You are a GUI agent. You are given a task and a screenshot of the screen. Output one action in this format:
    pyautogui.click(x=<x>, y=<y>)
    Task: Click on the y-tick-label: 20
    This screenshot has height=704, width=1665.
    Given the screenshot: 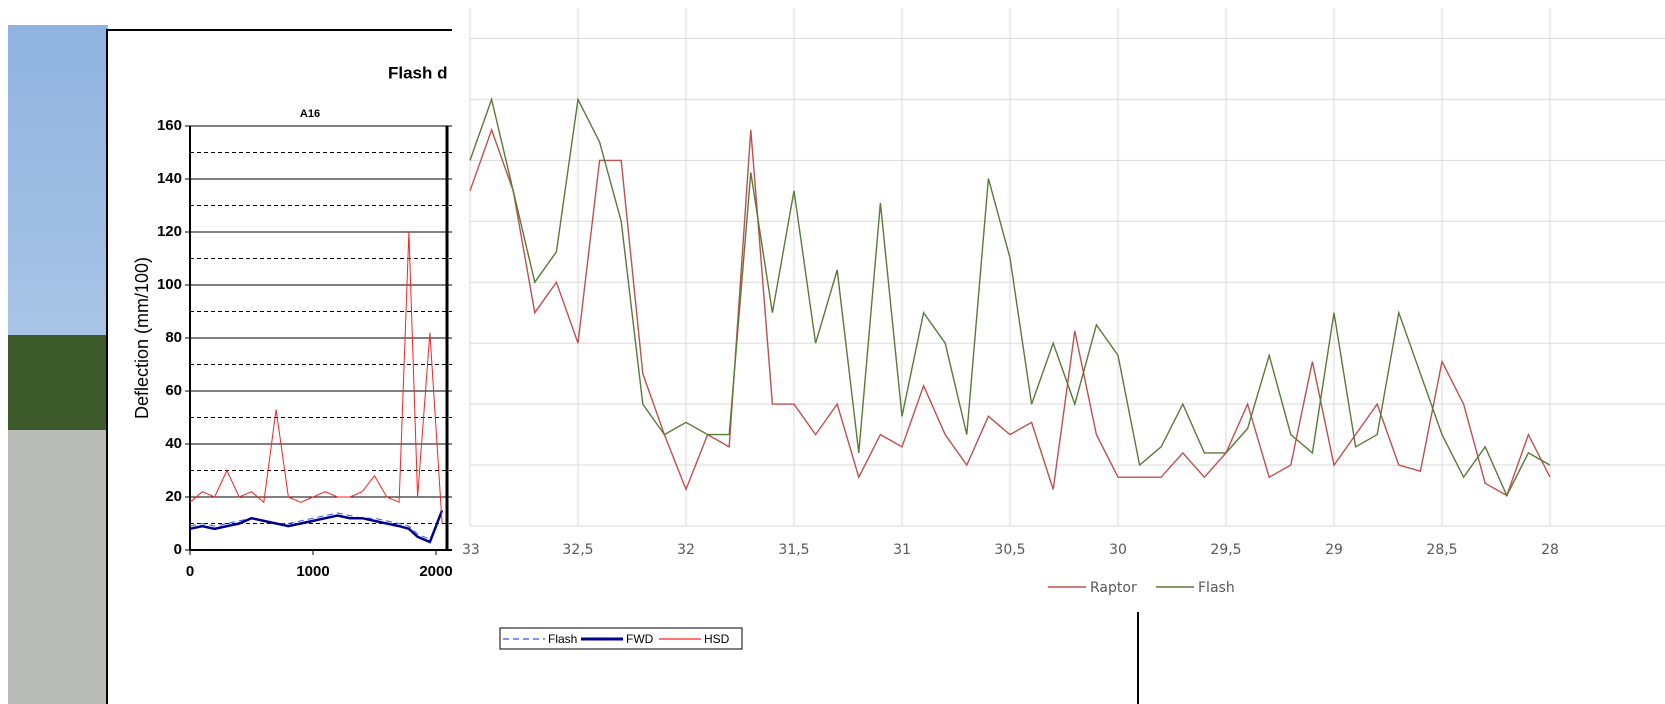 What is the action you would take?
    pyautogui.click(x=173, y=496)
    